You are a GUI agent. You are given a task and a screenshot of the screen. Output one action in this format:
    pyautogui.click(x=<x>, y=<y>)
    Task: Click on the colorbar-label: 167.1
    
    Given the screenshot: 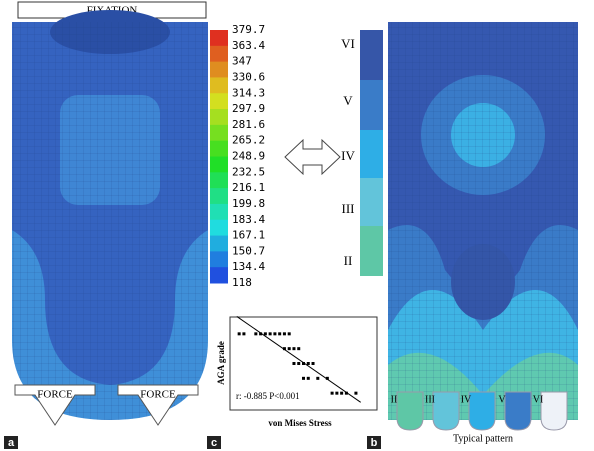 What is the action you would take?
    pyautogui.click(x=248, y=235)
    